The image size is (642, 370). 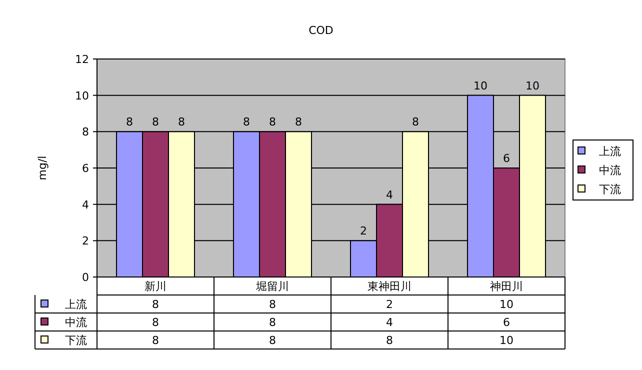 What do you see at coordinates (610, 189) in the screenshot?
I see `legend-label: 下流` at bounding box center [610, 189].